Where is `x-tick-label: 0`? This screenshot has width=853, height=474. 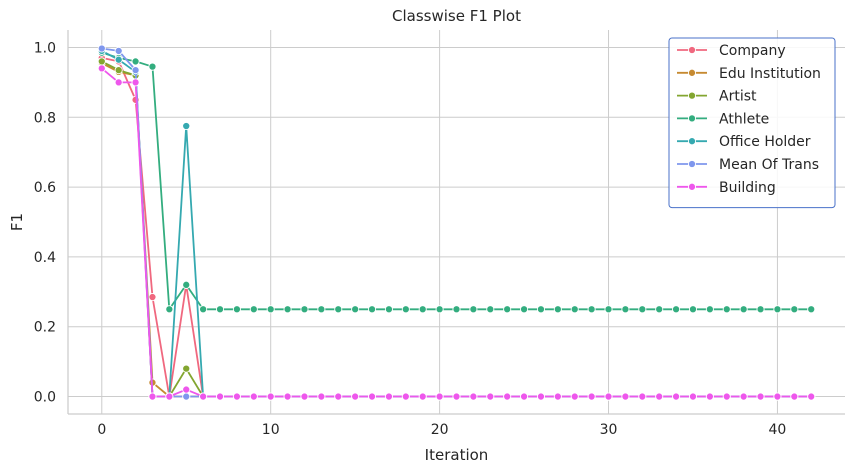 x-tick-label: 0 is located at coordinates (101, 430).